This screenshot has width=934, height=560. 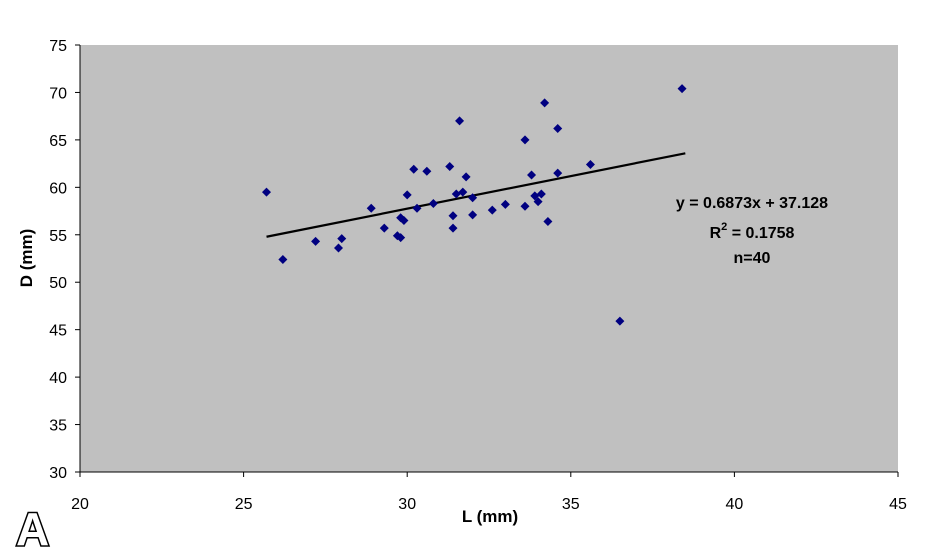 I want to click on y-tick-label: 30, so click(x=58, y=473).